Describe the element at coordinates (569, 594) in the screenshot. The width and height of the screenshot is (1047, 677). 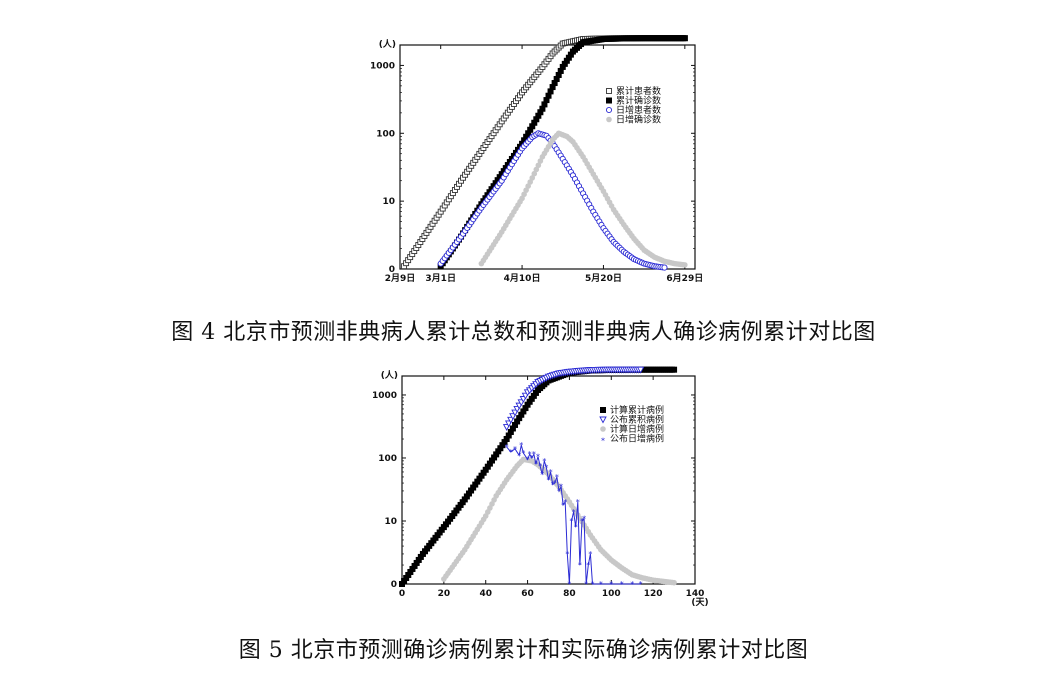
I see `x-tick-label: 80` at that location.